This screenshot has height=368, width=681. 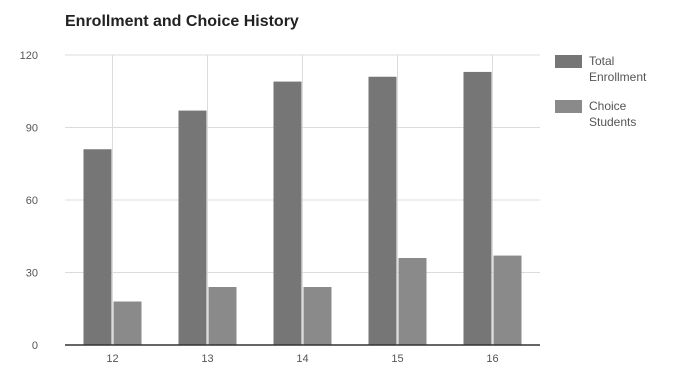 I want to click on x-tick-label: 15, so click(x=397, y=359).